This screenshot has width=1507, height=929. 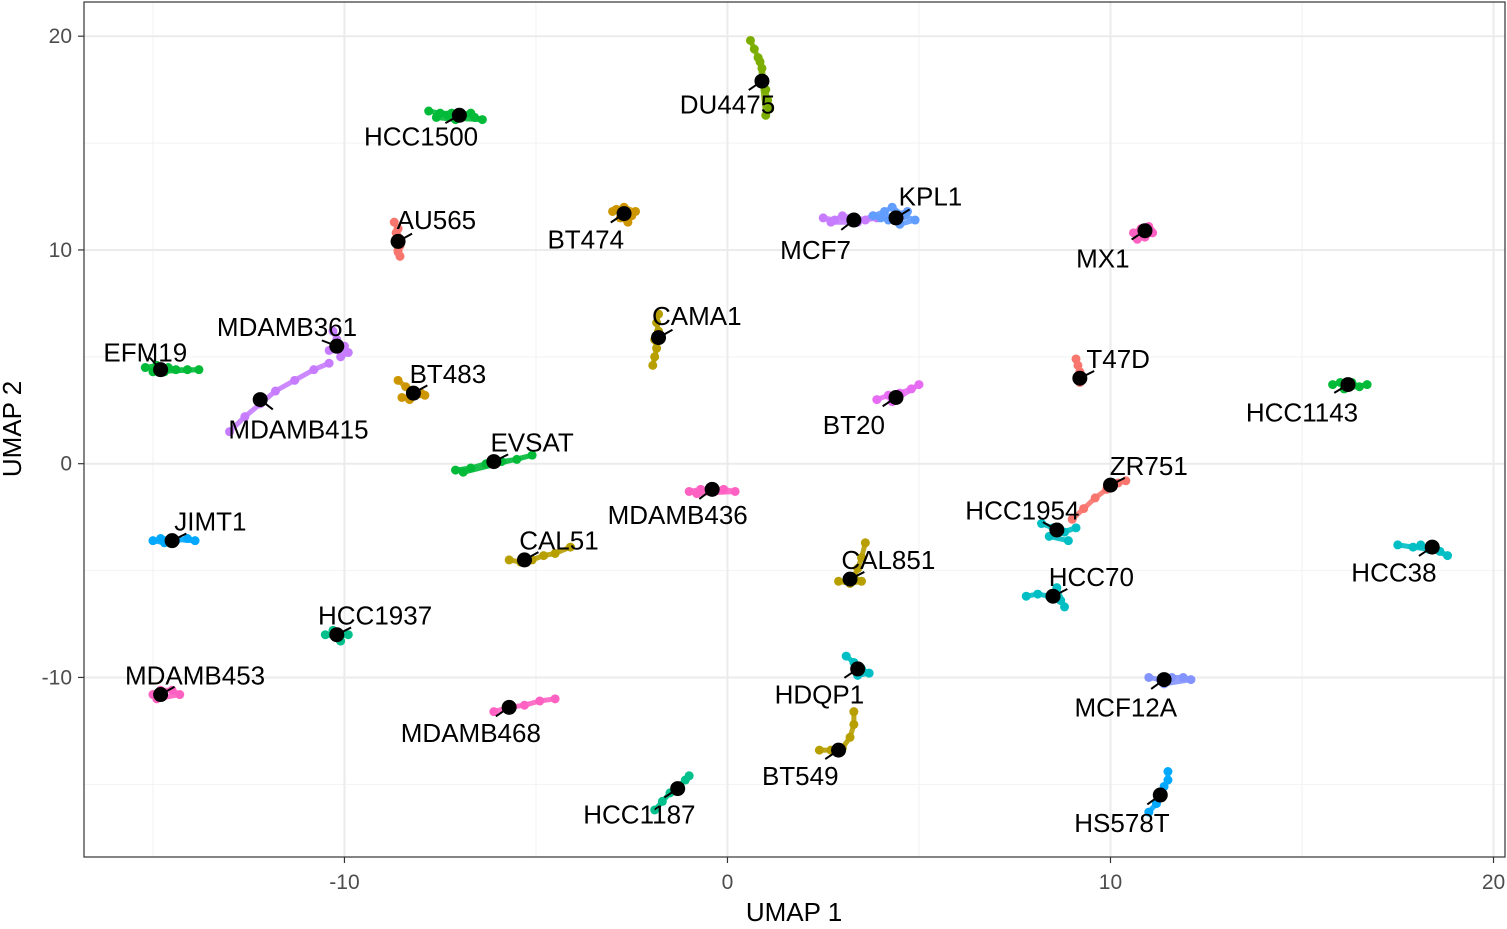 What do you see at coordinates (57, 677) in the screenshot?
I see `y-tick-label: -10` at bounding box center [57, 677].